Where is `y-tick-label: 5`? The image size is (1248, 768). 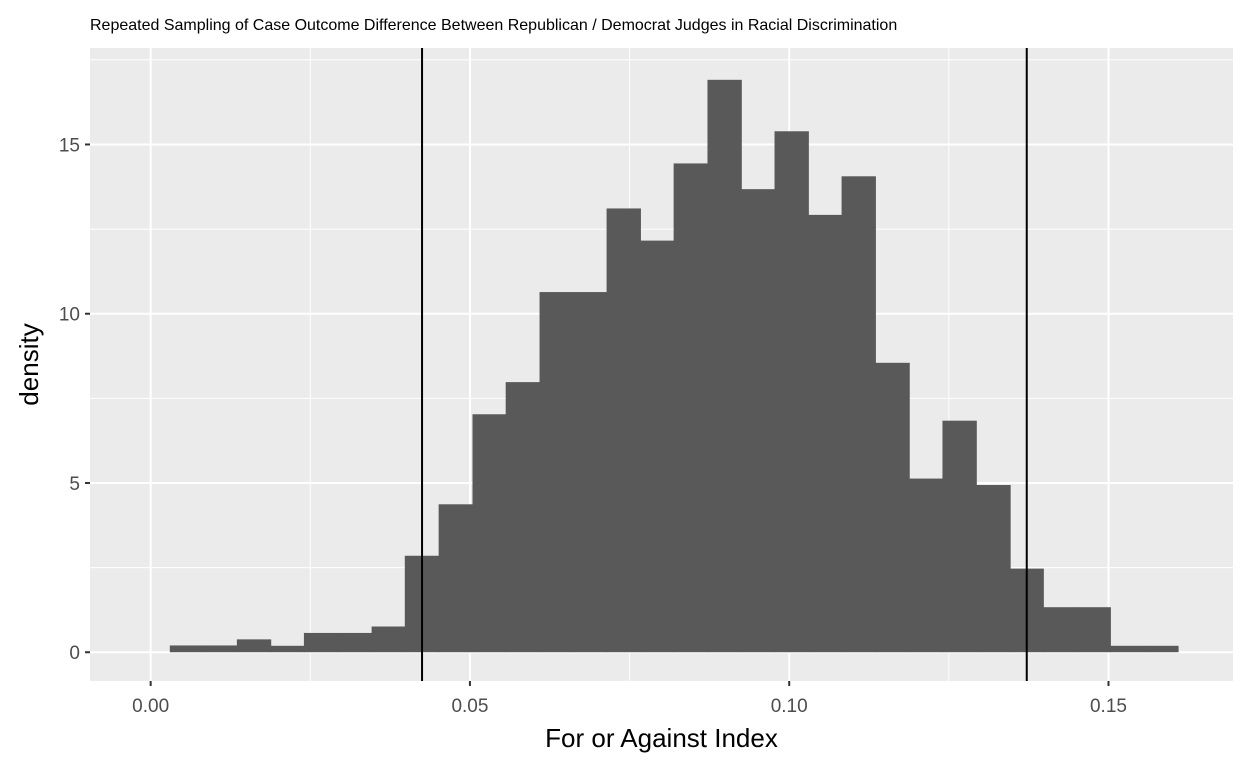
y-tick-label: 5 is located at coordinates (74, 484).